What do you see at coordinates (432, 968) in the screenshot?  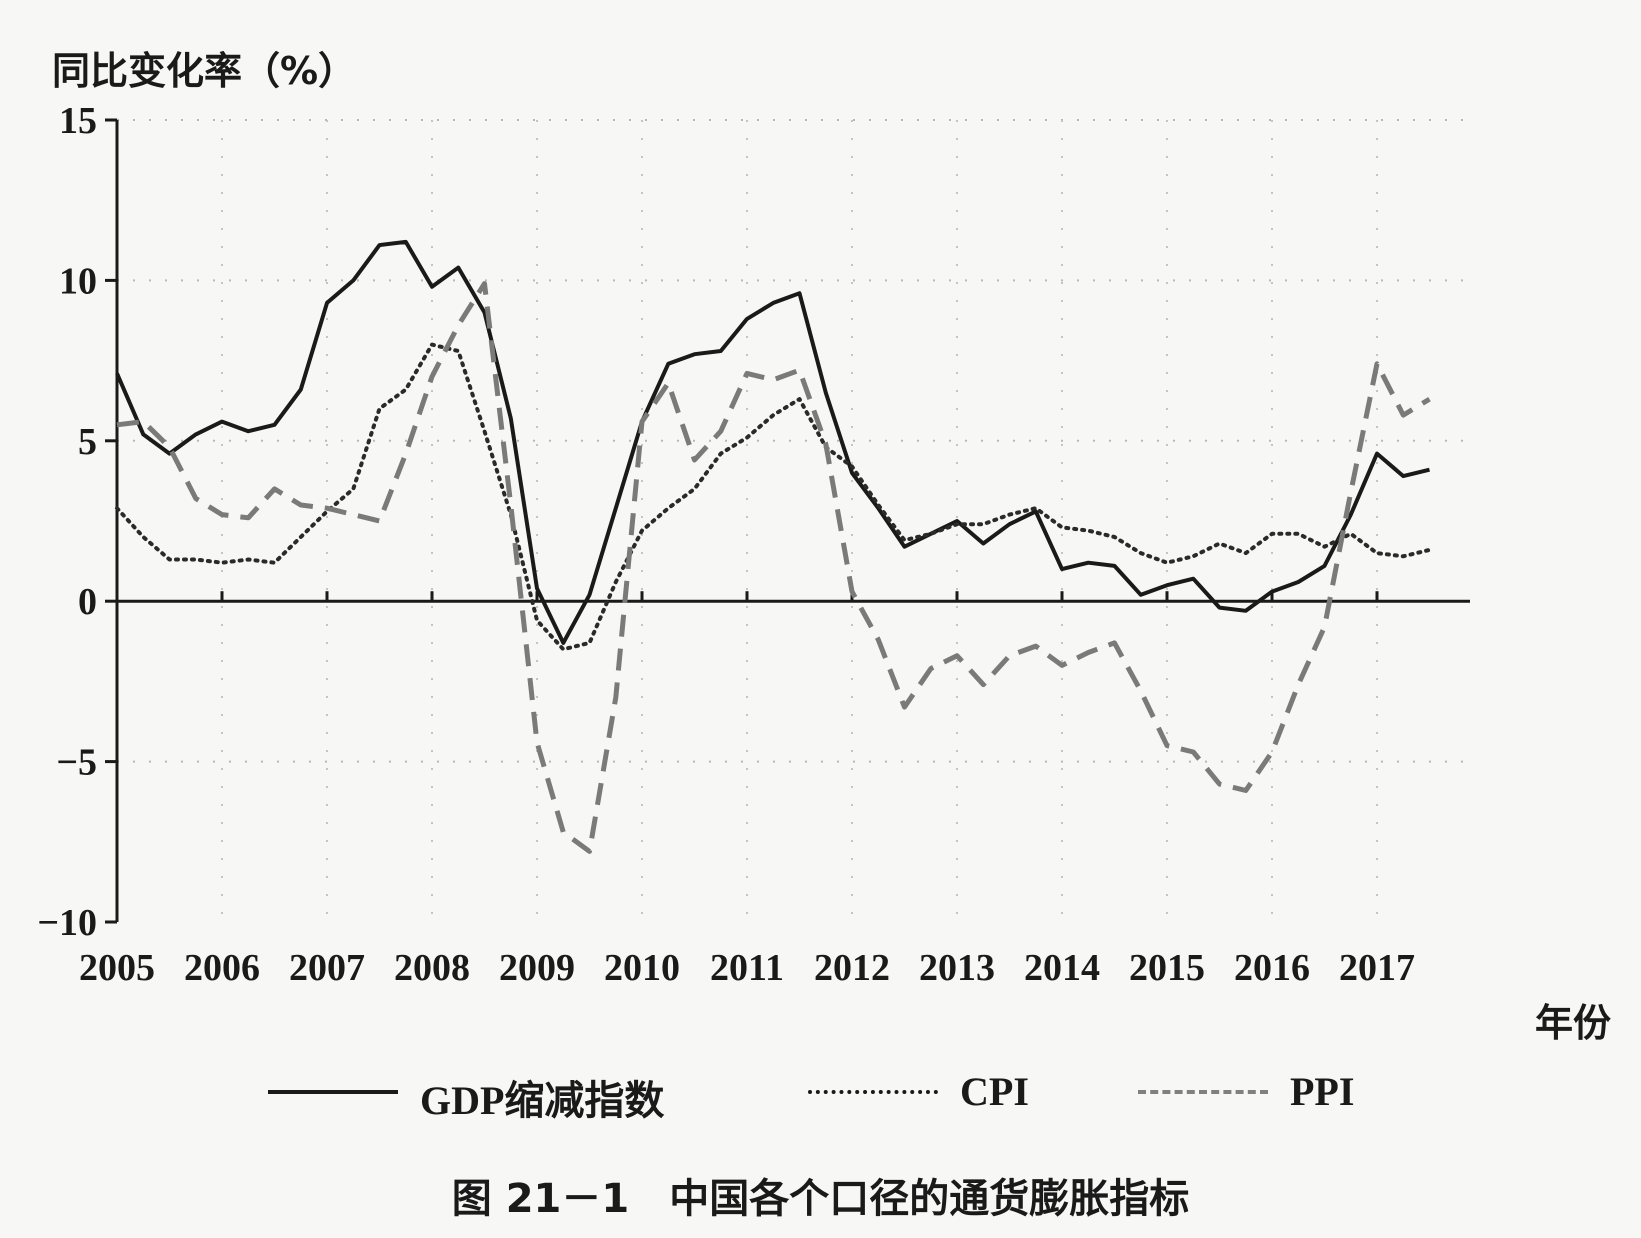 I see `x-tick-label: 2008` at bounding box center [432, 968].